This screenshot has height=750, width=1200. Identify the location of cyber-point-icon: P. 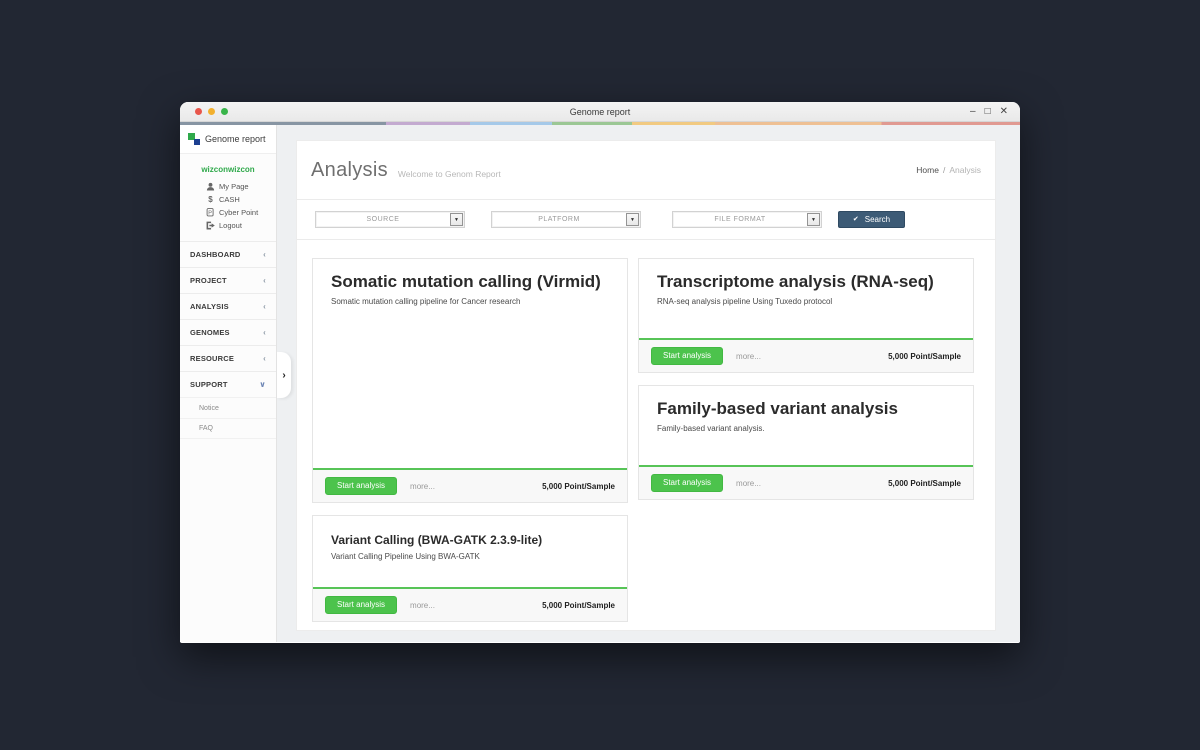
(210, 212).